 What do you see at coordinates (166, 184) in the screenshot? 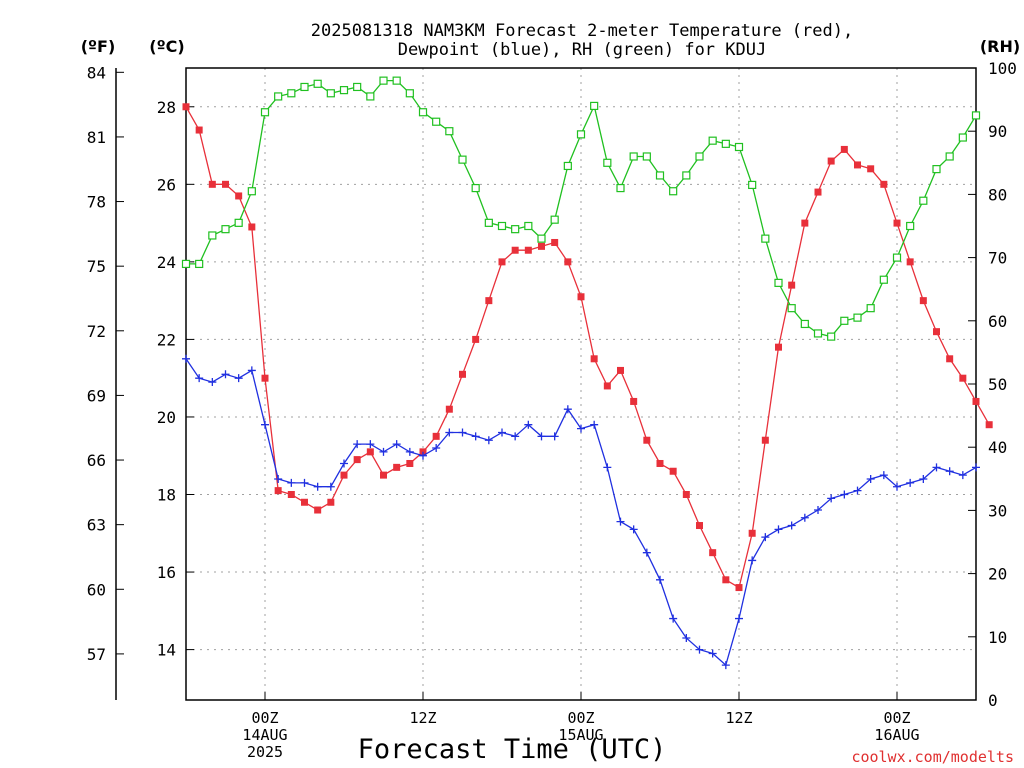
I see `celsius-tick-label: 26` at bounding box center [166, 184].